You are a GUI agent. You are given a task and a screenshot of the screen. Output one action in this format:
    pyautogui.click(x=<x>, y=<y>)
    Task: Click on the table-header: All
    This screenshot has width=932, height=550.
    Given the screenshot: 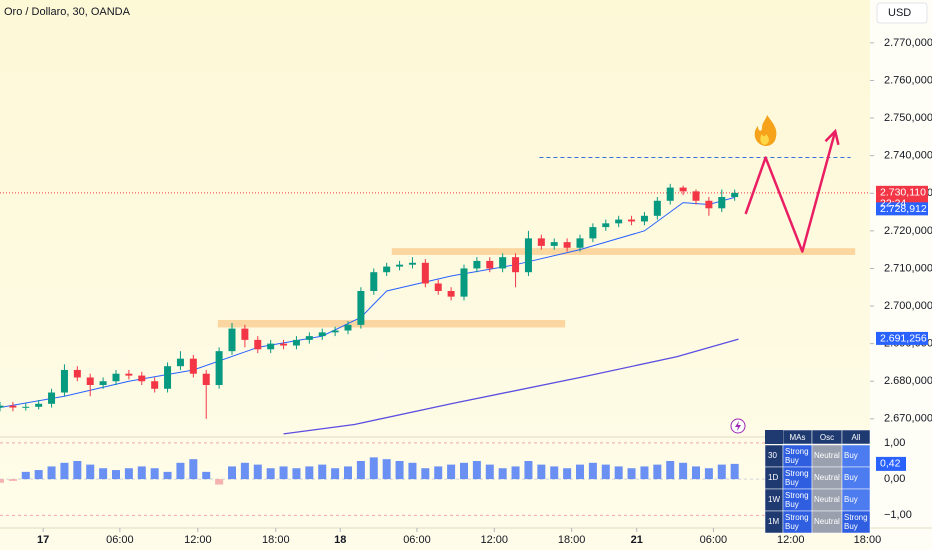 What is the action you would take?
    pyautogui.click(x=856, y=437)
    